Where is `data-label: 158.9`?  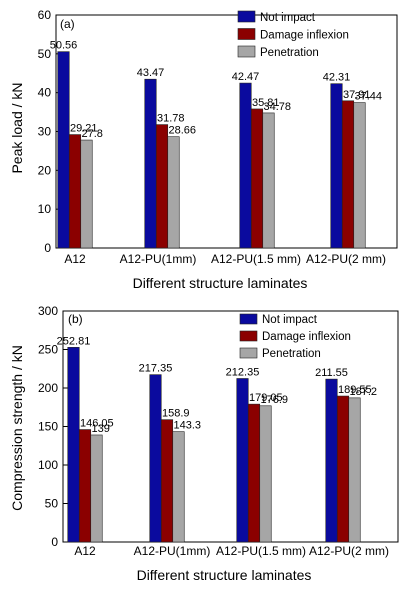 data-label: 158.9 is located at coordinates (176, 414).